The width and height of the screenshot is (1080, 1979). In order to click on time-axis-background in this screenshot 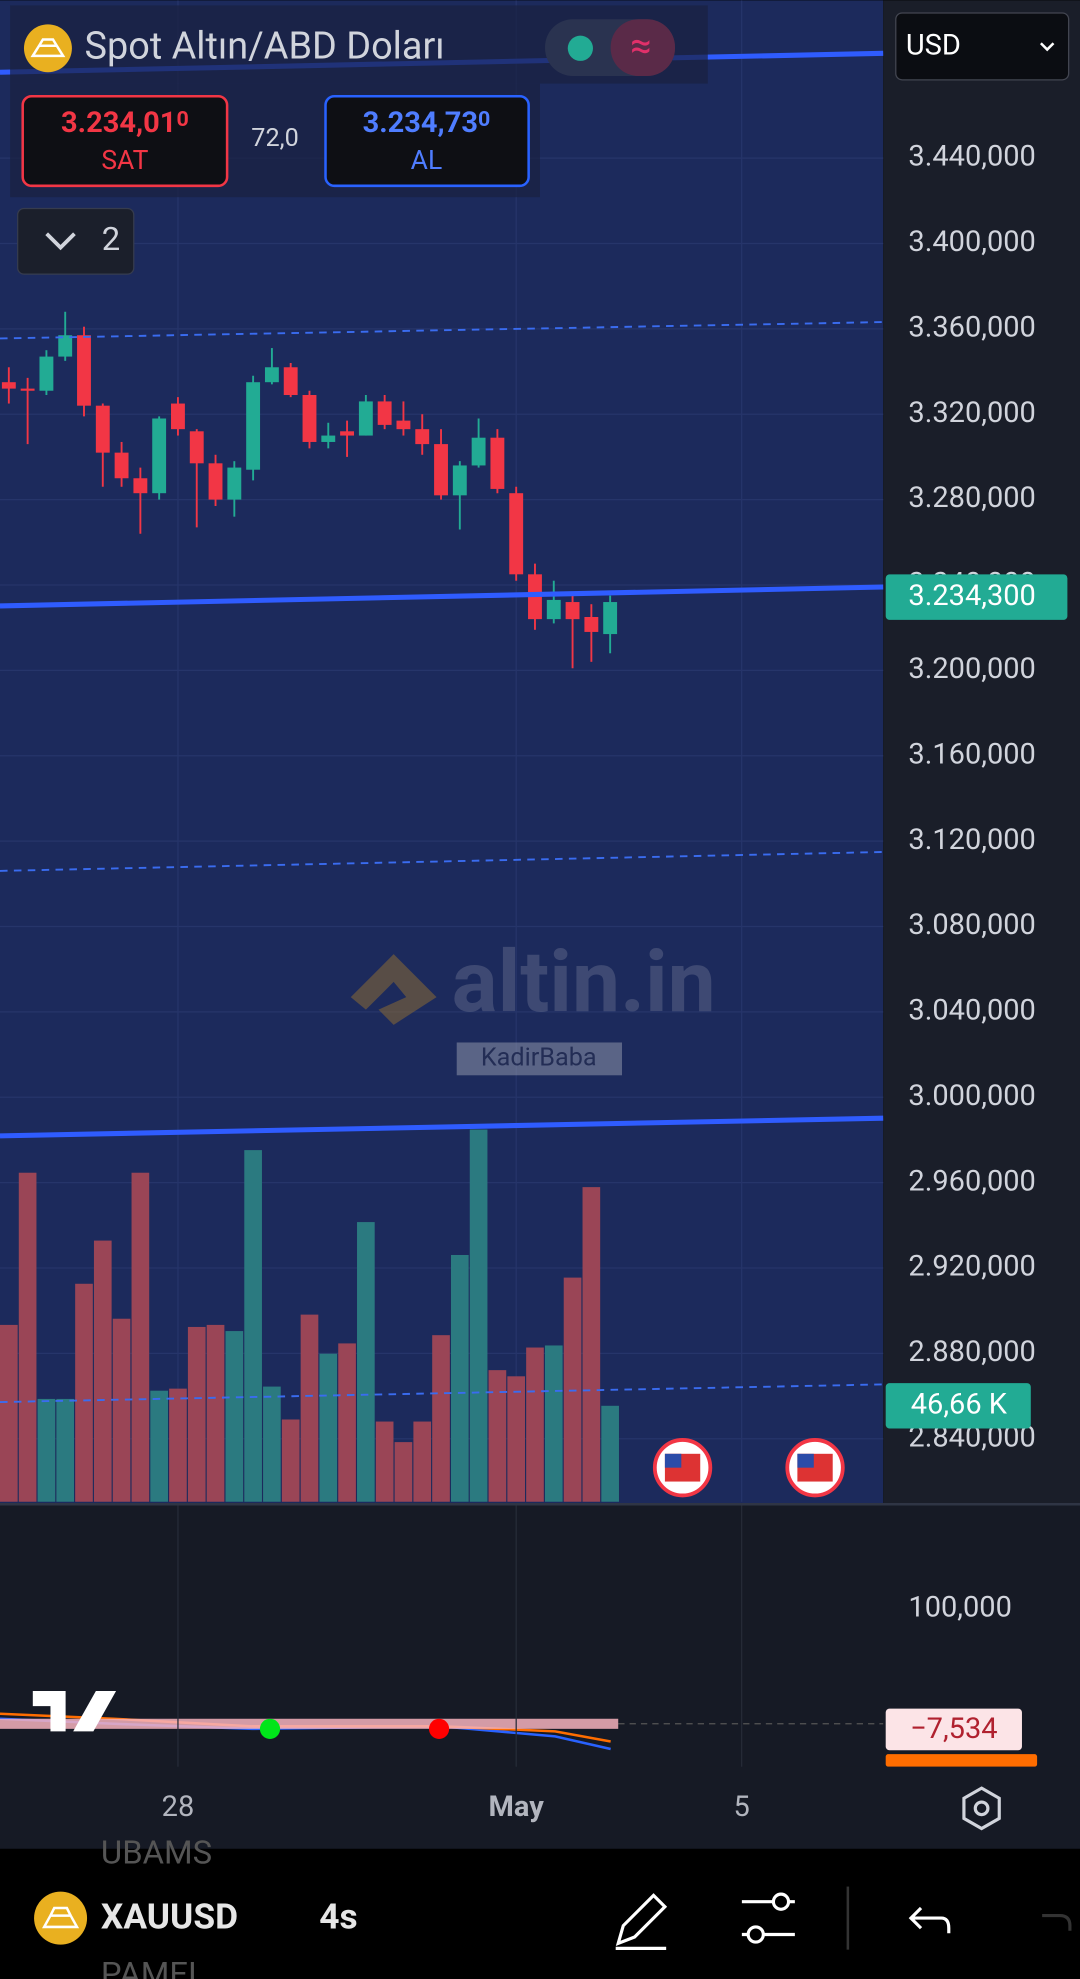, I will do `click(540, 1807)`.